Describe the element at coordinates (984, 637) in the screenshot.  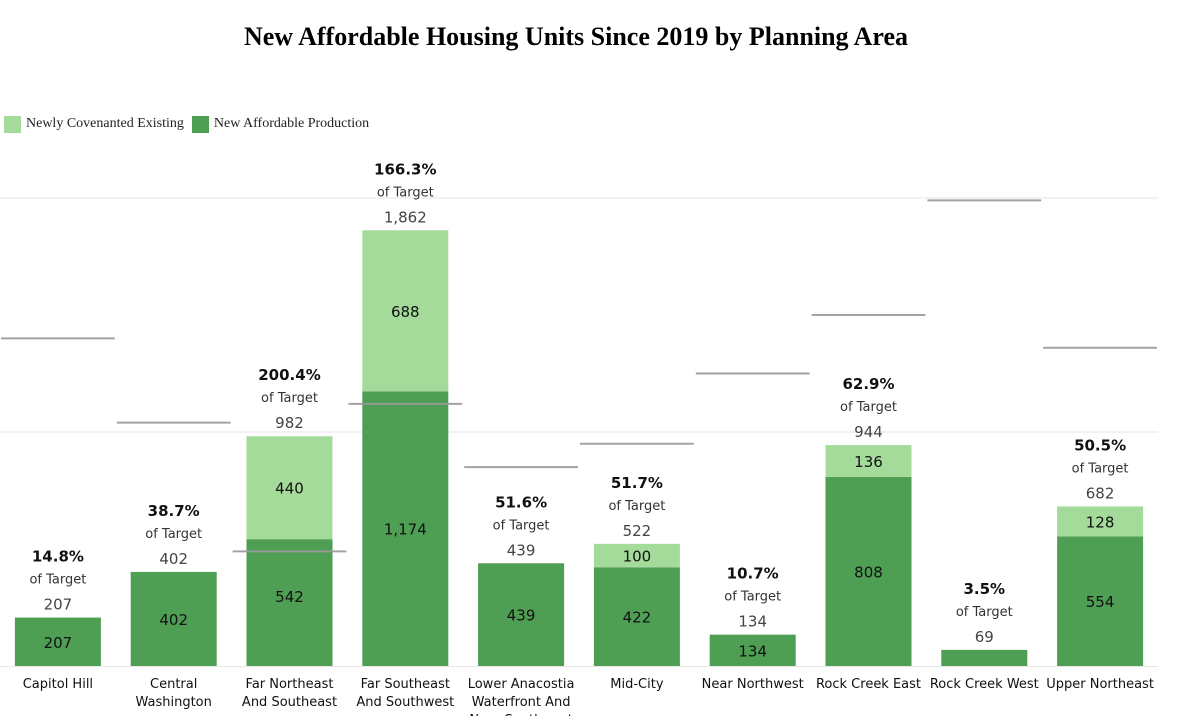
I see `total-label: 69` at that location.